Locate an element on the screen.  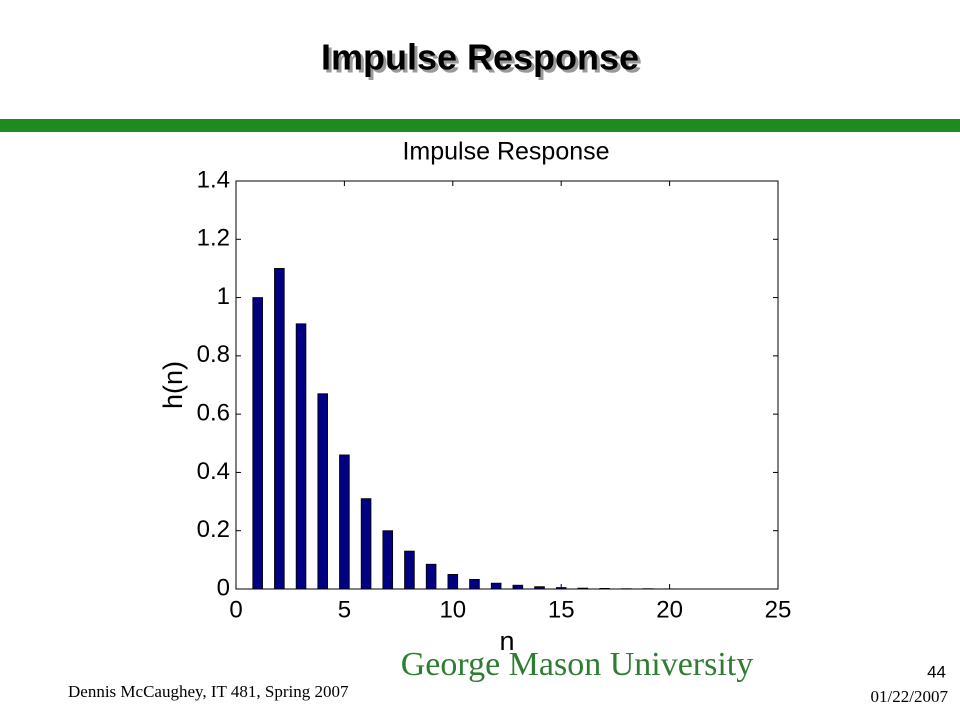
slide-title: Impulse Response is located at coordinates (480, 57).